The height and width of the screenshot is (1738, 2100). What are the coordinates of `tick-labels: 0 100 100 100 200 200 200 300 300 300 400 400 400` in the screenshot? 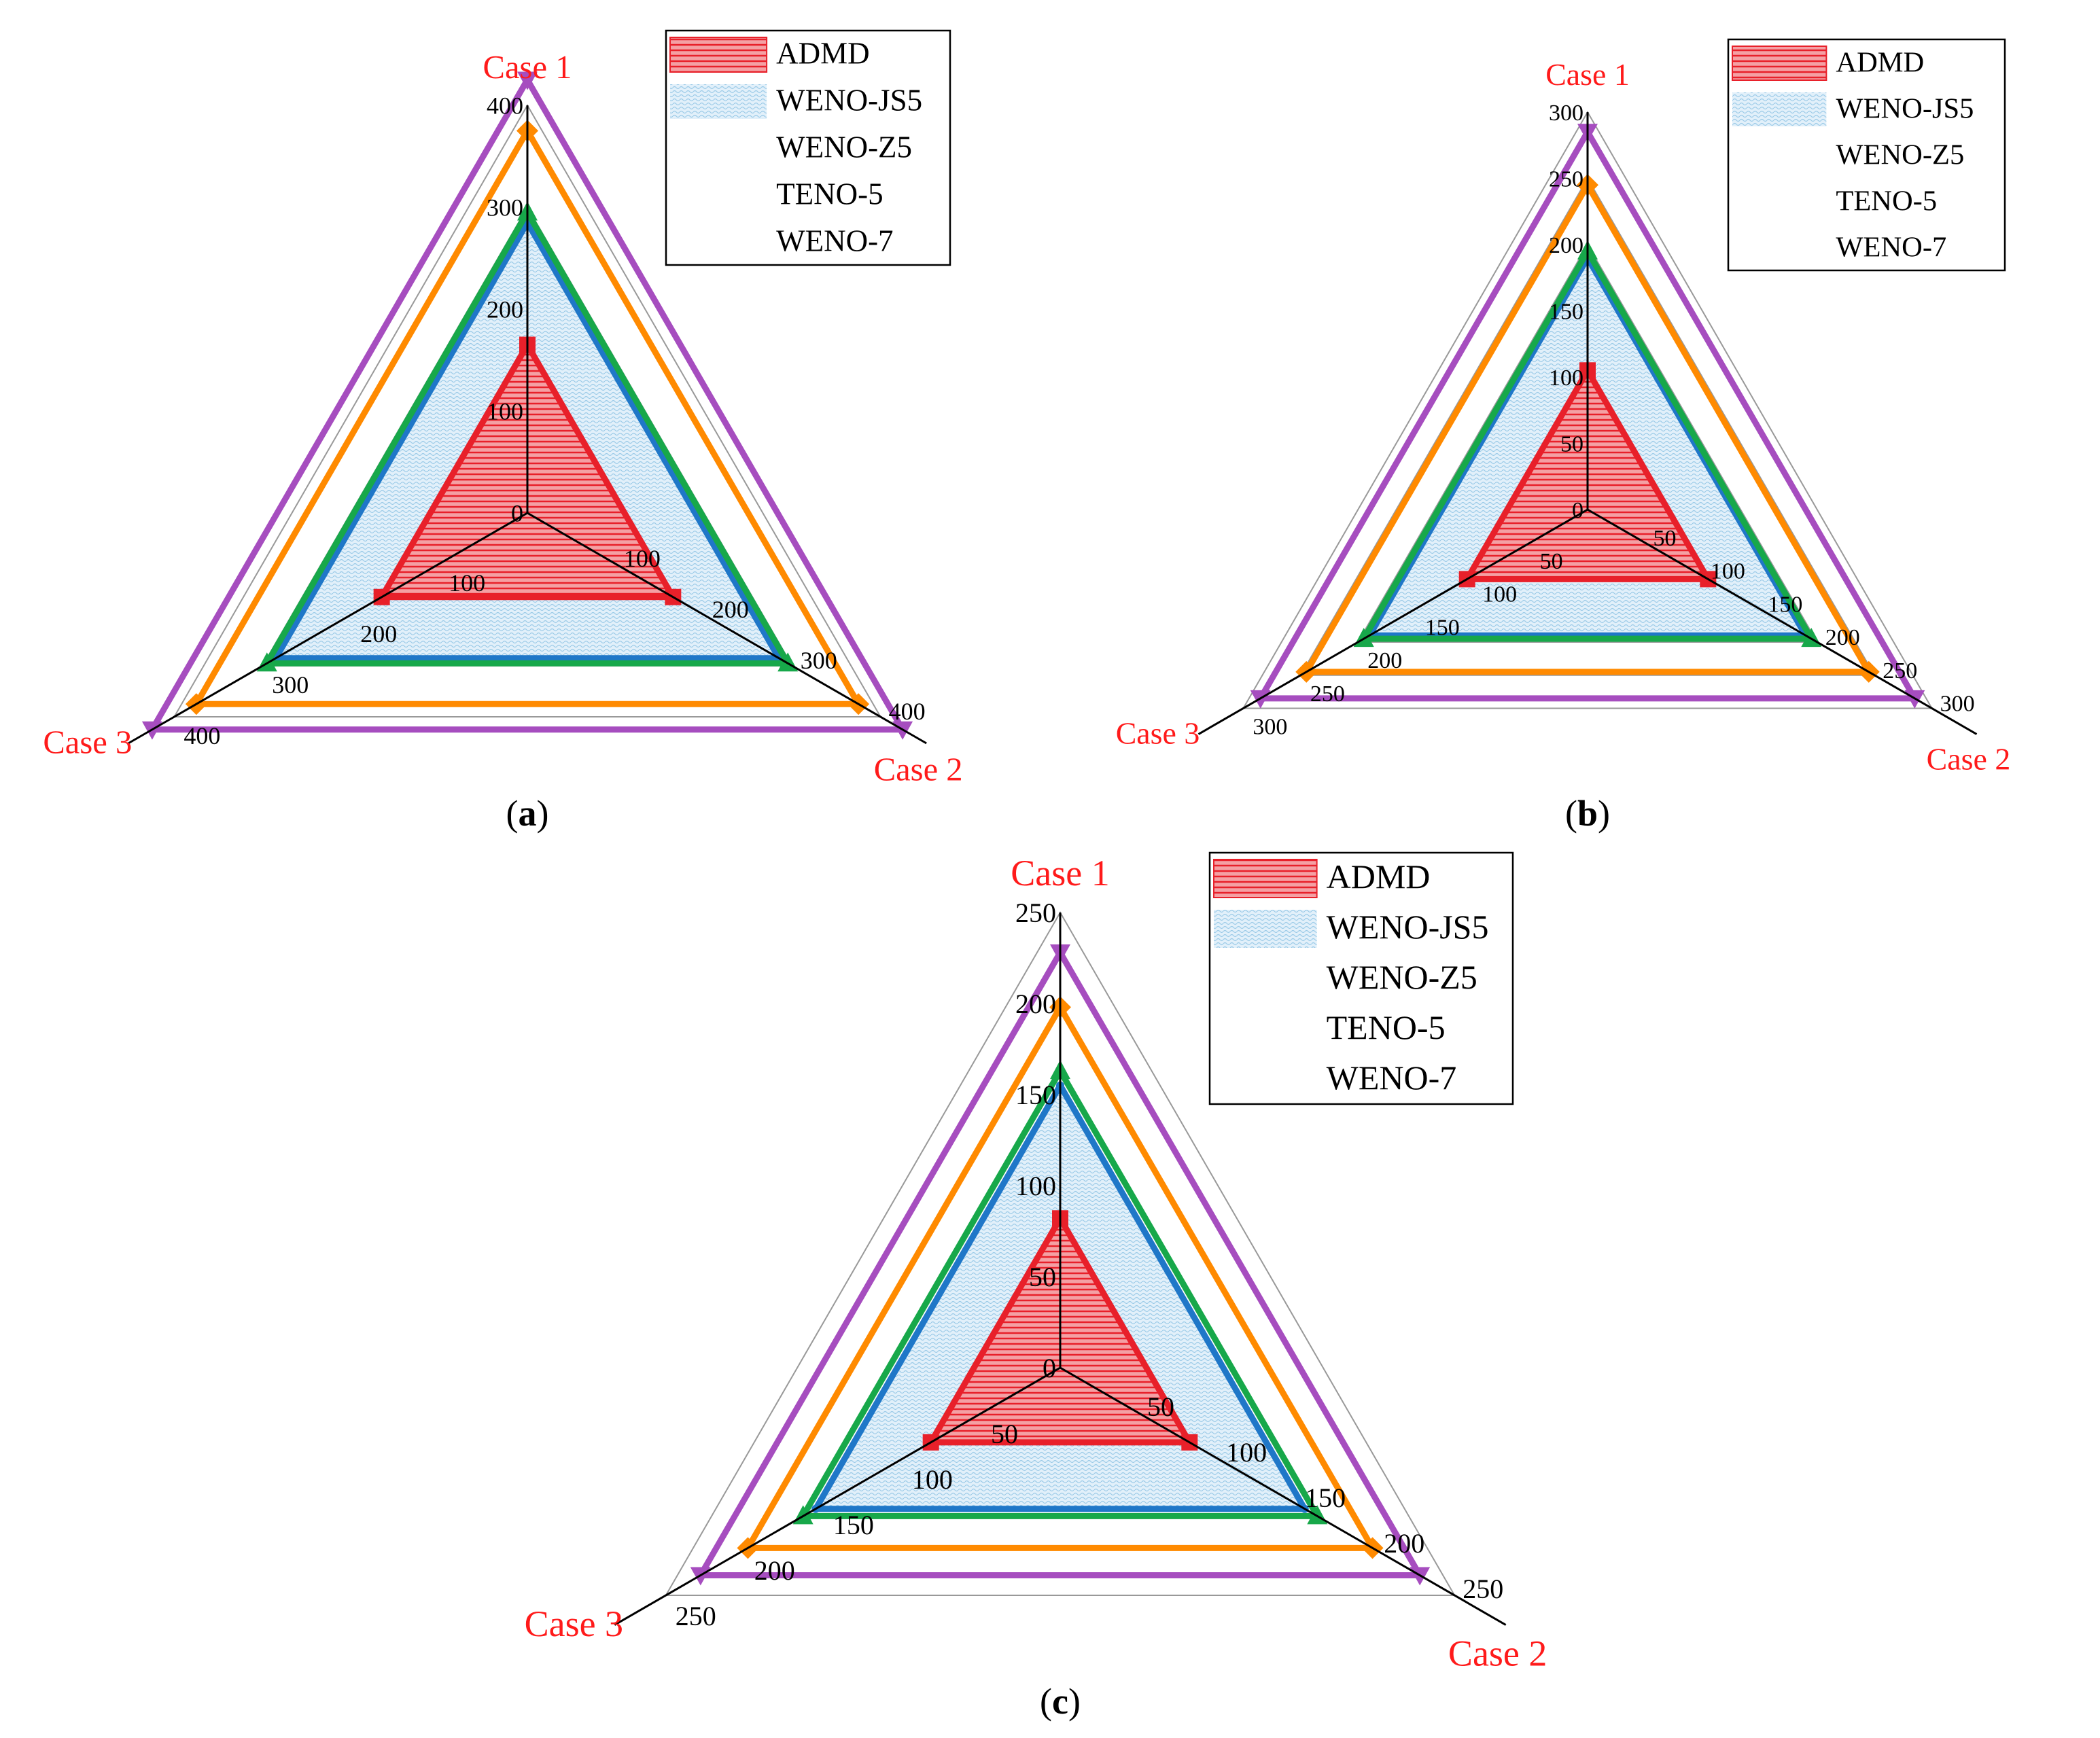 It's located at (554, 420).